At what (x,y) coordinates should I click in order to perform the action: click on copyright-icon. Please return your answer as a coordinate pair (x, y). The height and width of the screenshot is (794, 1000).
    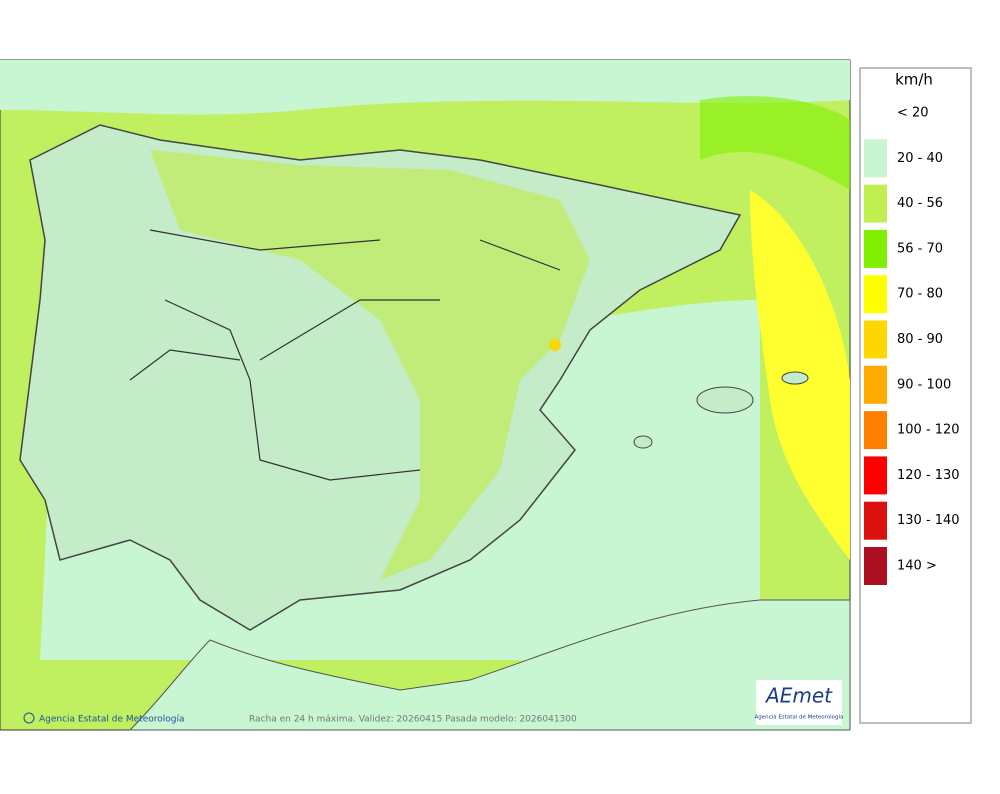
    Looking at the image, I should click on (29, 718).